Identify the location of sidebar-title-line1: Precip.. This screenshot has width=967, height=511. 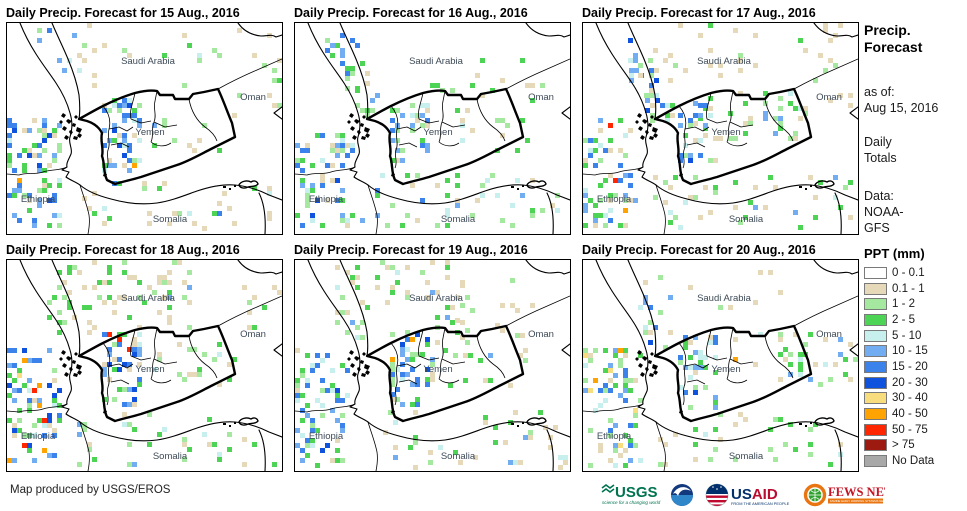
(887, 30).